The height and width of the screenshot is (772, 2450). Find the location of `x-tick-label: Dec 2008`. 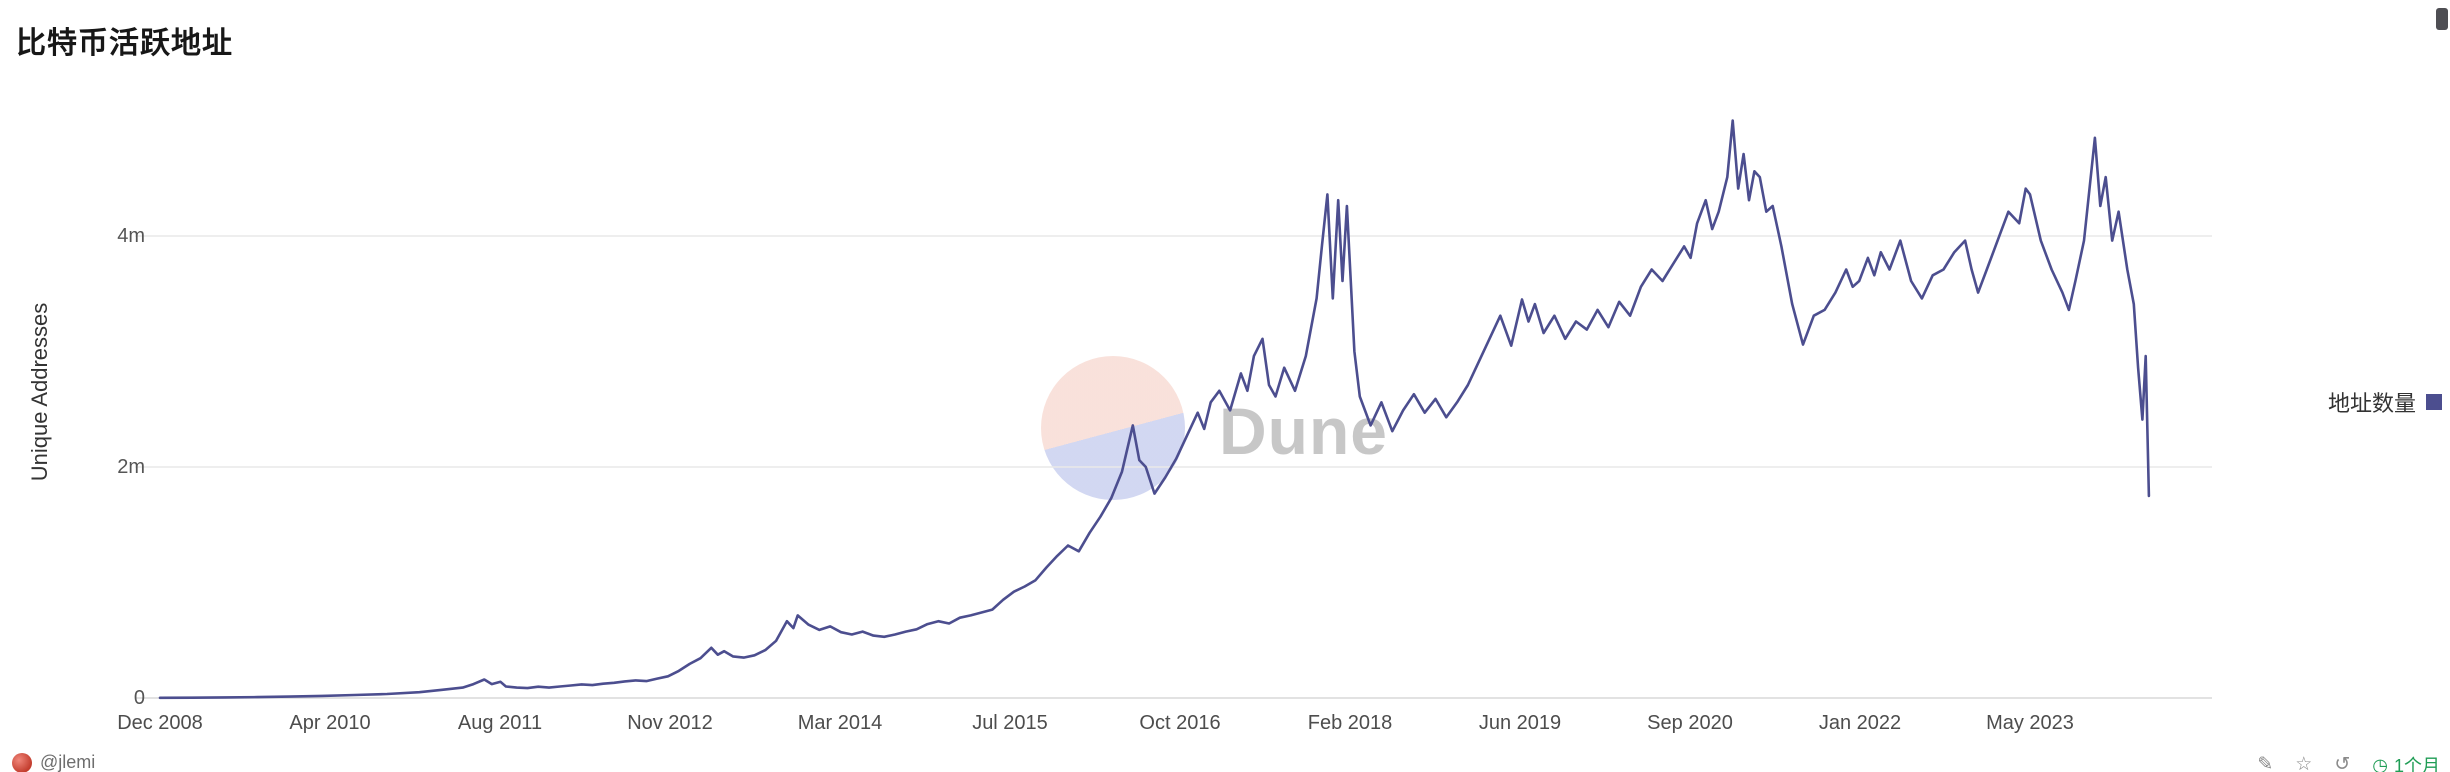

x-tick-label: Dec 2008 is located at coordinates (160, 723).